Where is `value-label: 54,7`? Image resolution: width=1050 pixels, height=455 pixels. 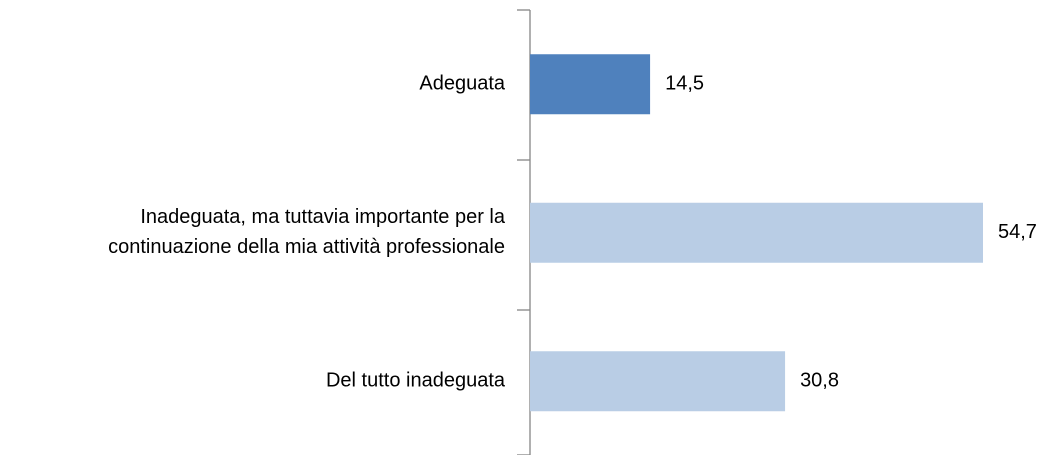
value-label: 54,7 is located at coordinates (1017, 232).